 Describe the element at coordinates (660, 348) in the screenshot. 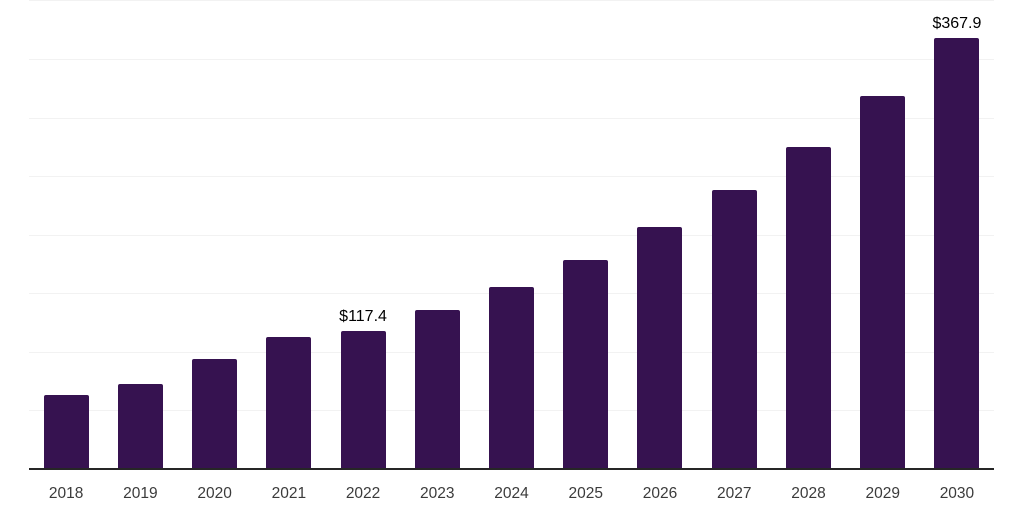

I see `bar-2026` at that location.